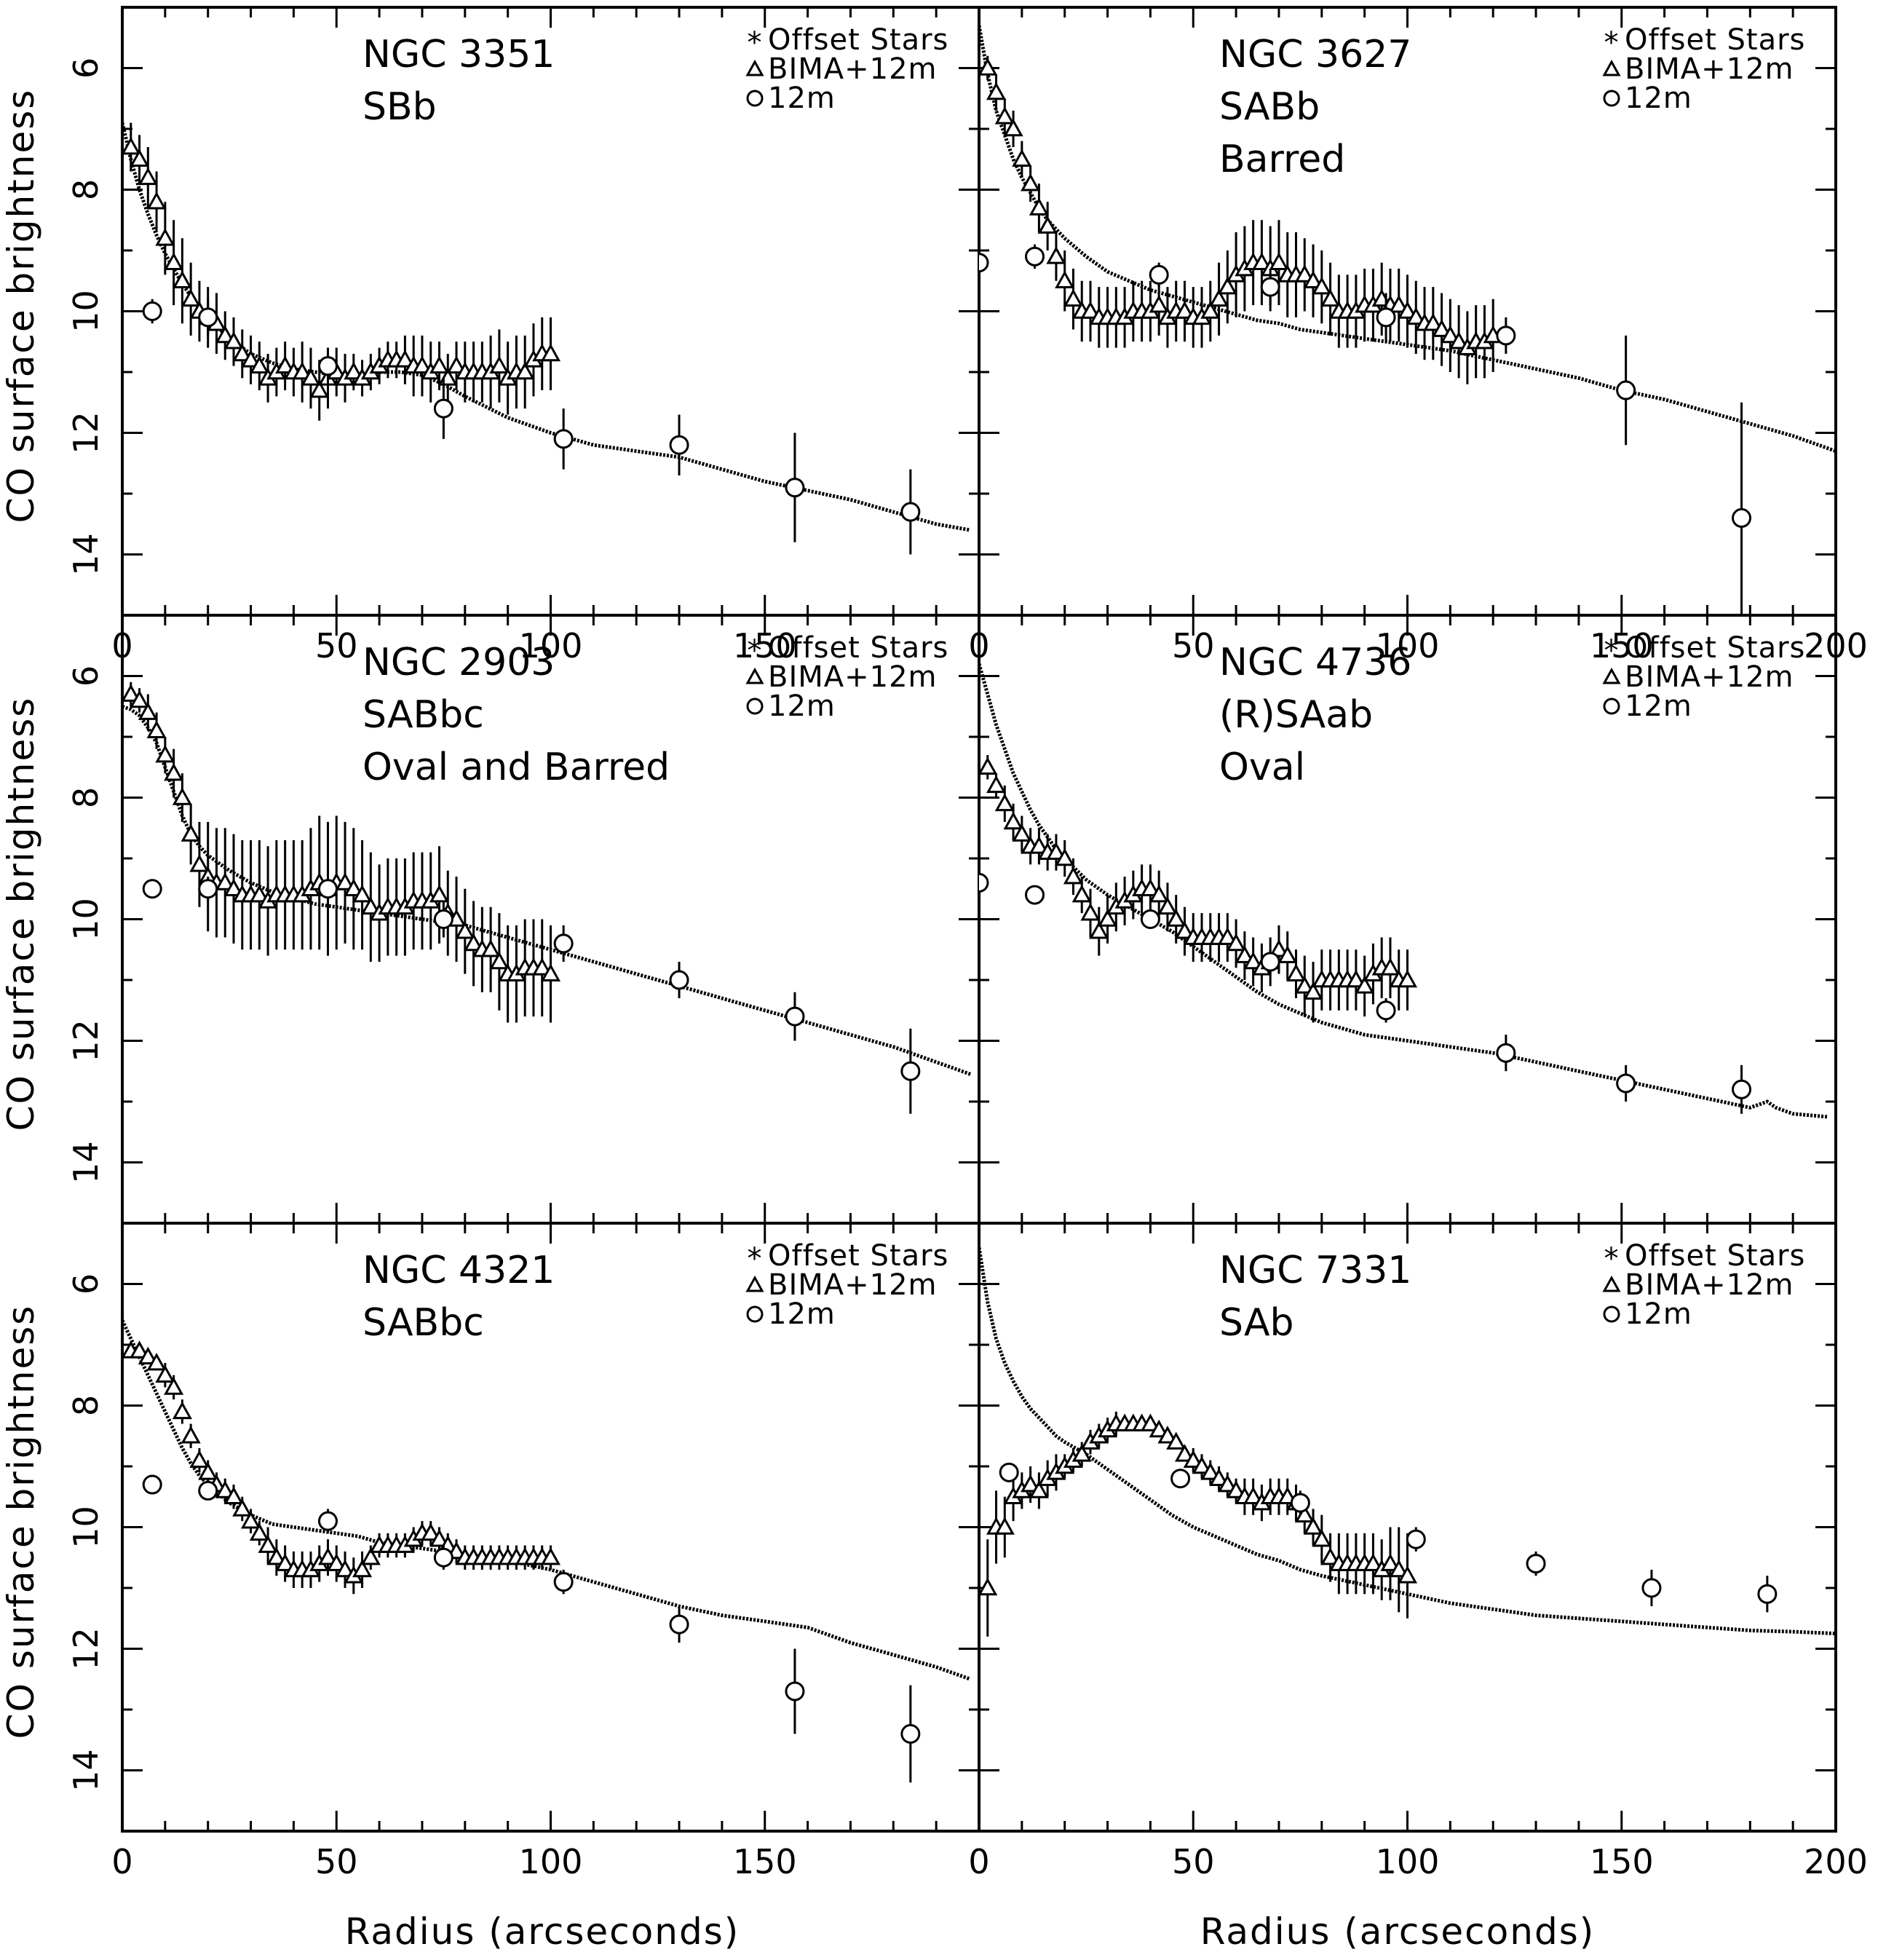 This screenshot has width=1878, height=1960. What do you see at coordinates (802, 98) in the screenshot?
I see `legend-label: 12m` at bounding box center [802, 98].